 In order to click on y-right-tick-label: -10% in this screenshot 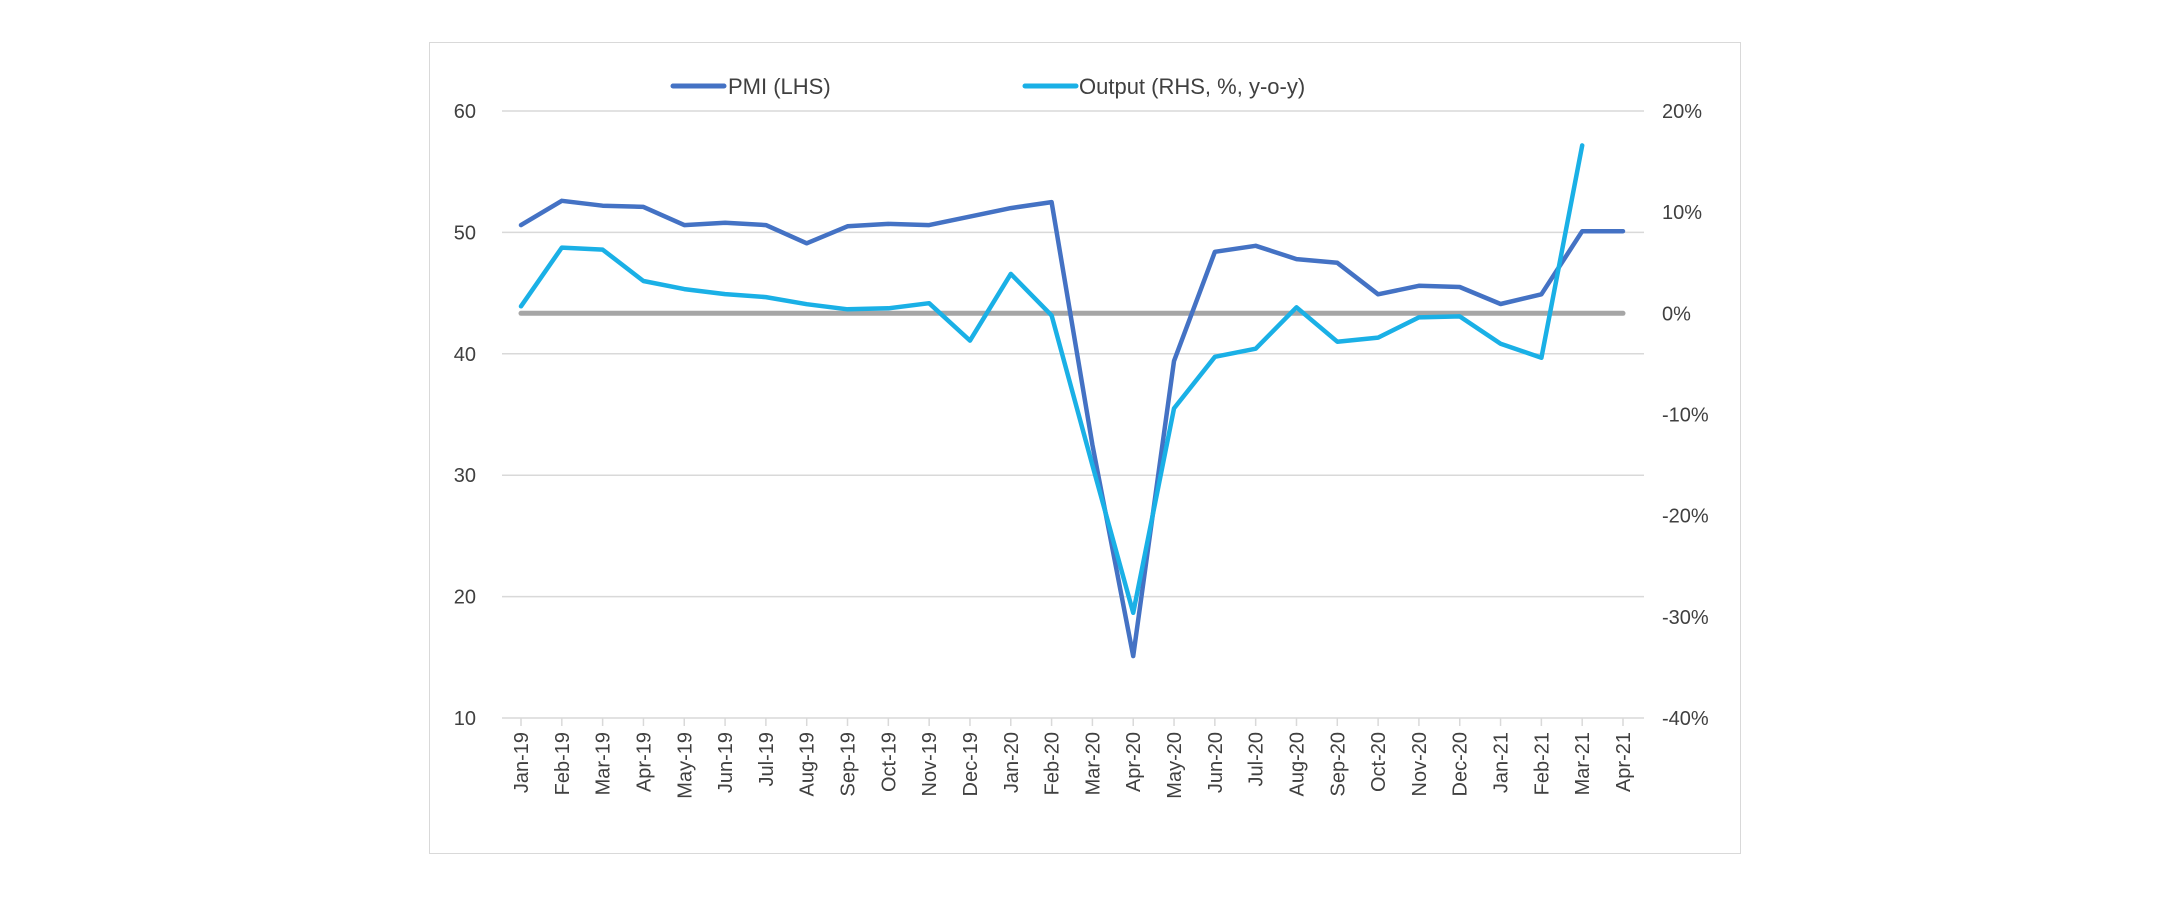, I will do `click(1685, 416)`.